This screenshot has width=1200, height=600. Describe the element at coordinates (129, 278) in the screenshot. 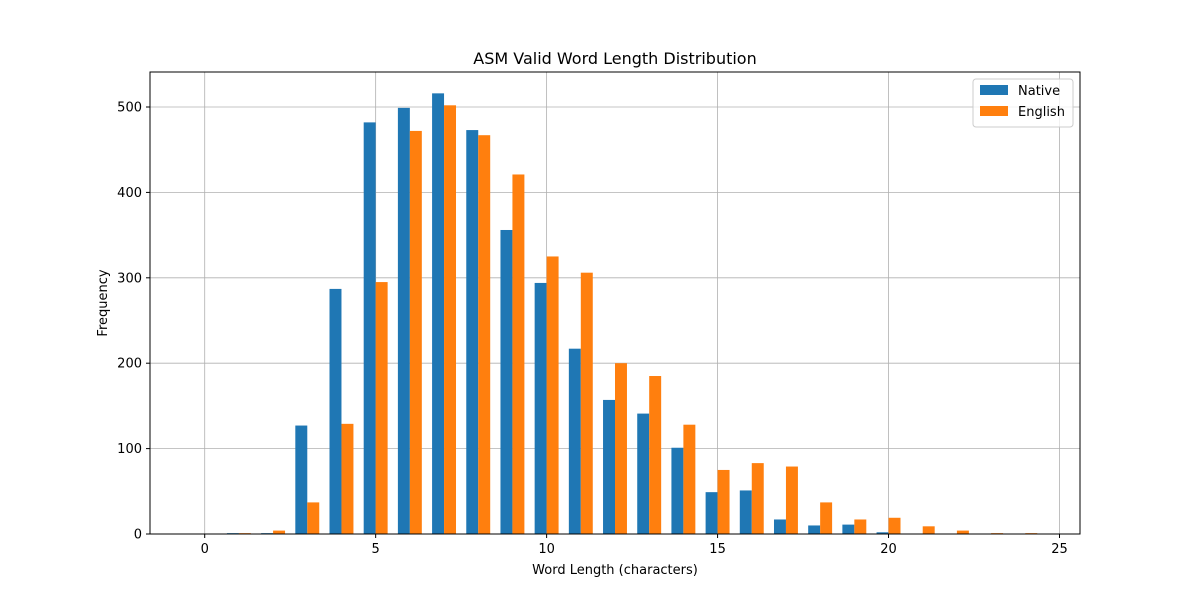

I see `y-tick-label: 300` at that location.